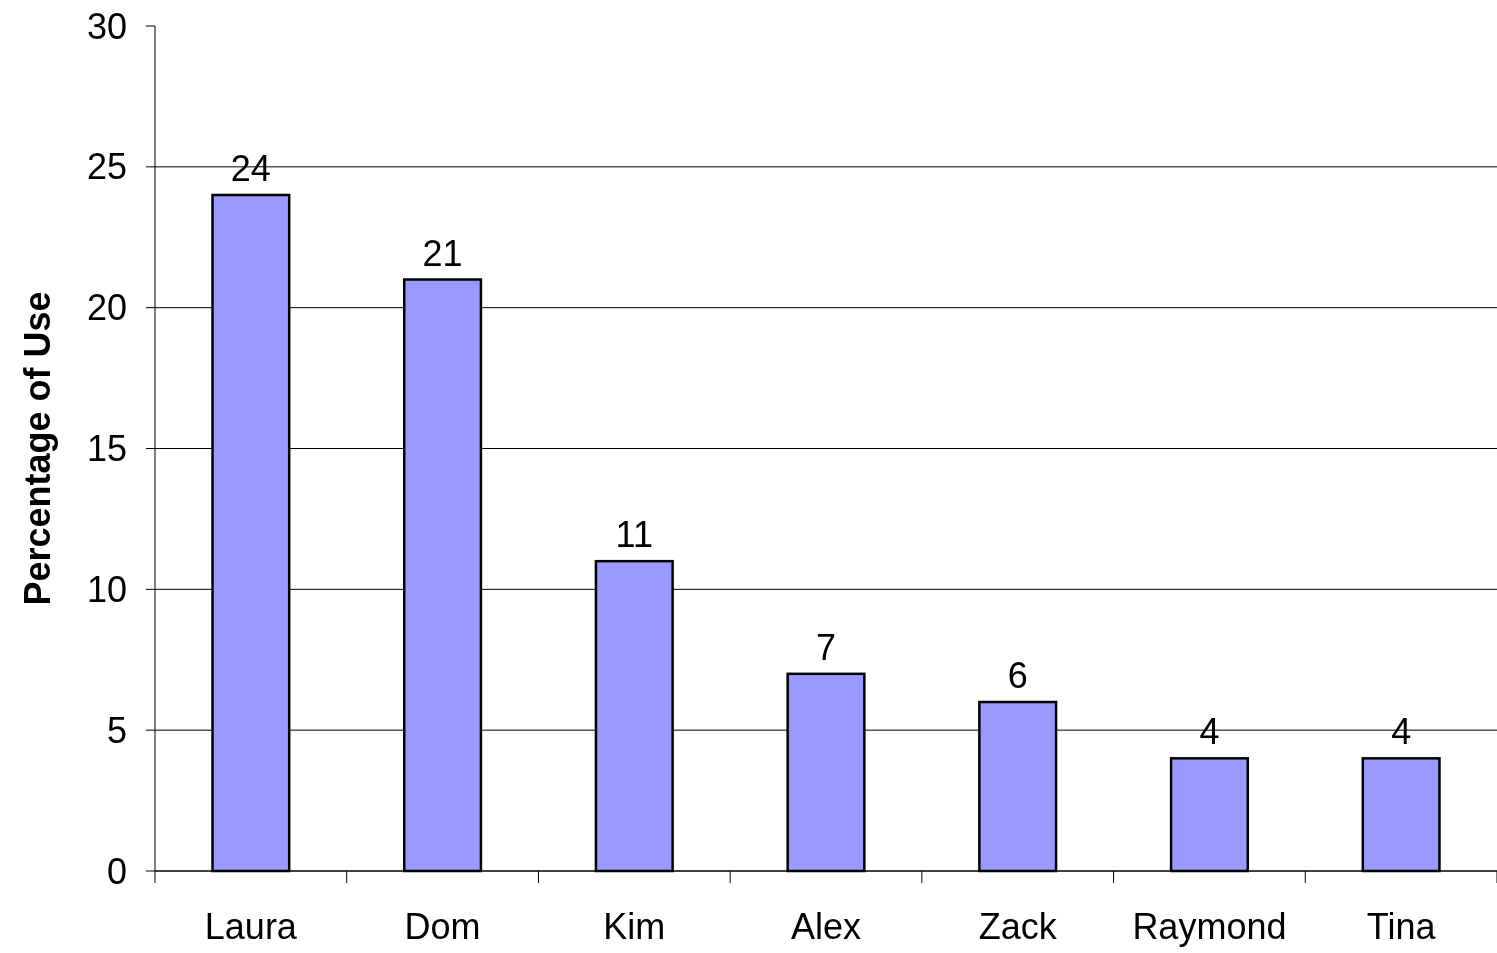 The width and height of the screenshot is (1497, 953). What do you see at coordinates (106, 449) in the screenshot?
I see `y-tick-label: 15` at bounding box center [106, 449].